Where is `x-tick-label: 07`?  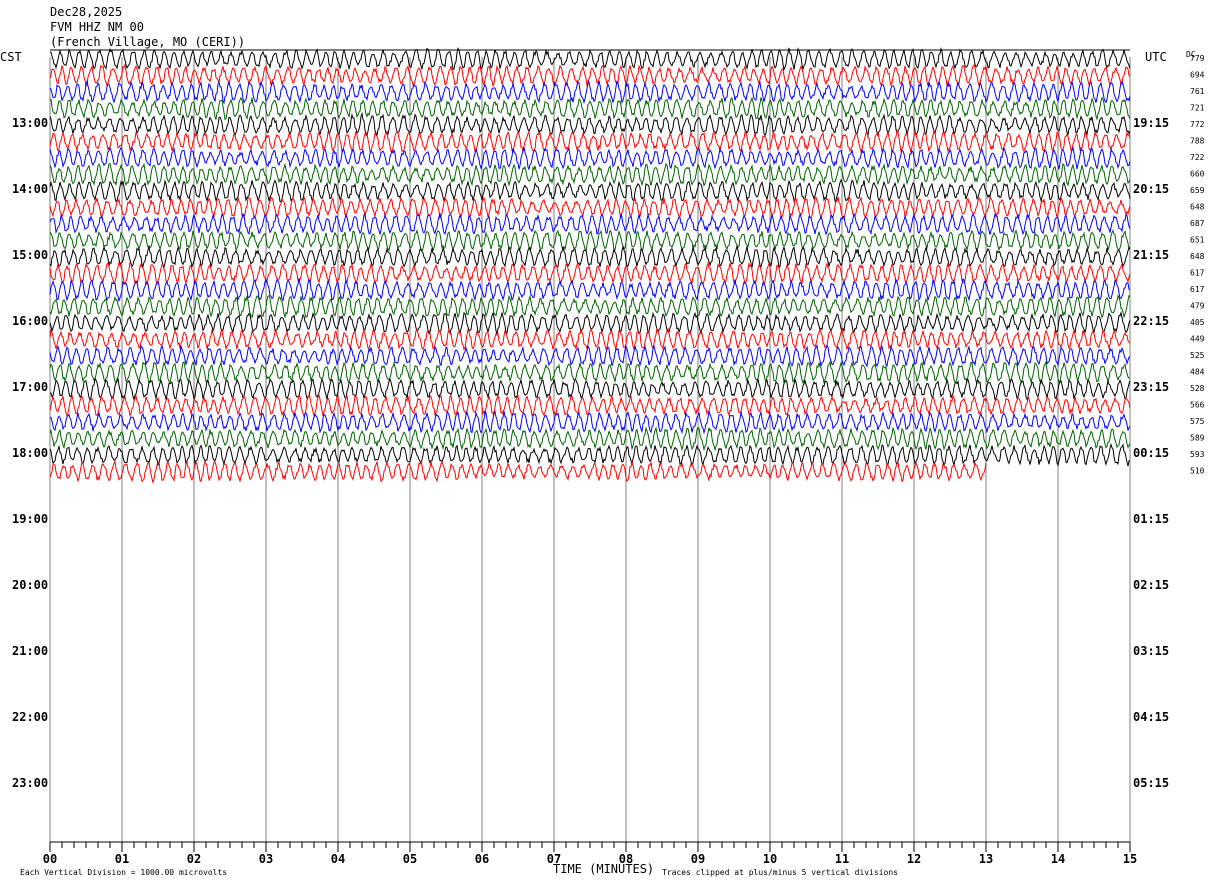
x-tick-label: 07 is located at coordinates (554, 859).